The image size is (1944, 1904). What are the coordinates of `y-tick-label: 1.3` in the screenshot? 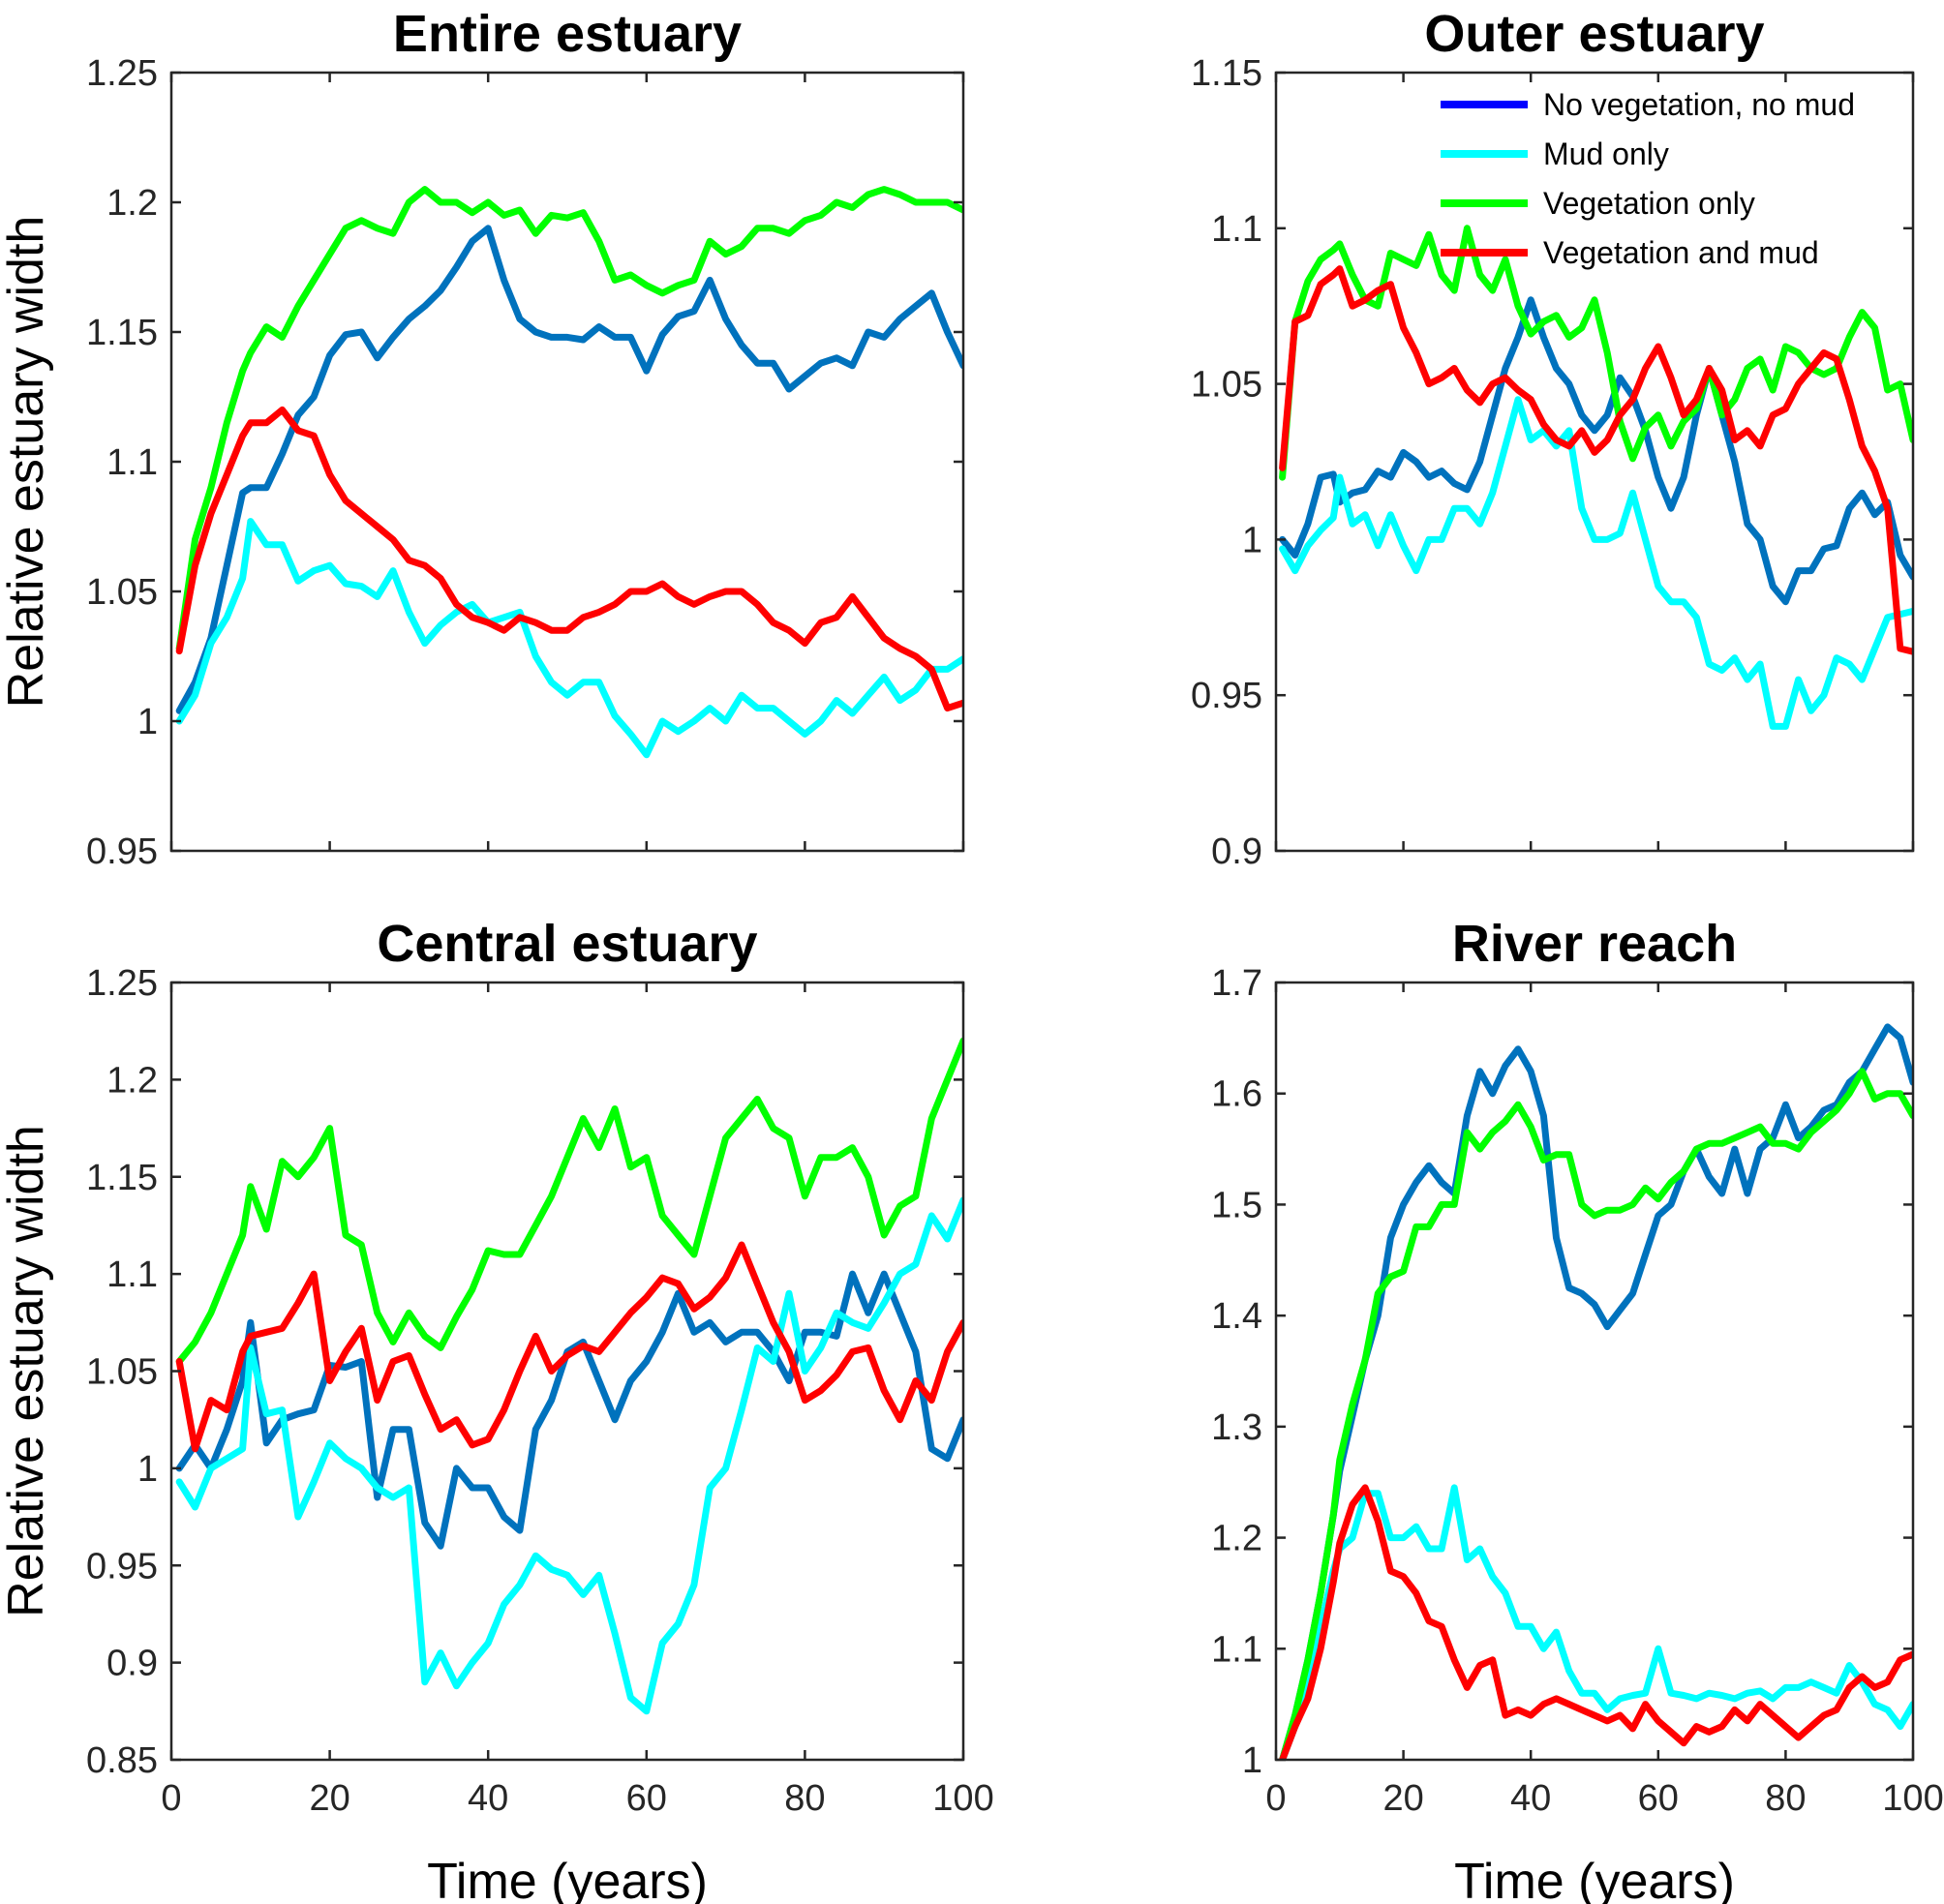 It's located at (1236, 1428).